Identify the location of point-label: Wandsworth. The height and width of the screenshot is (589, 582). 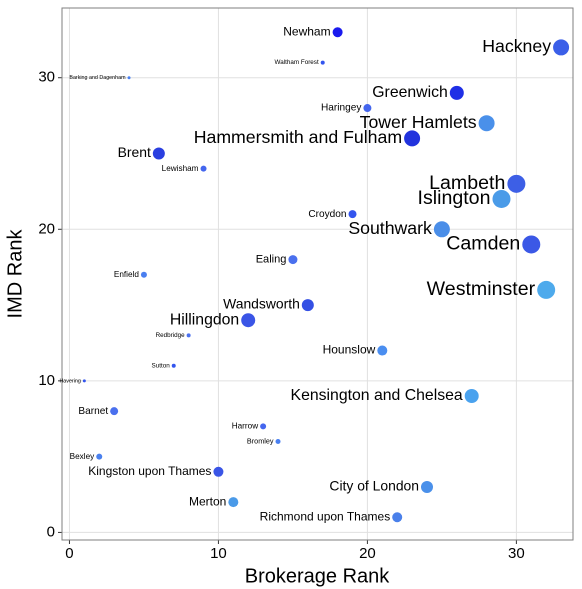
(261, 304).